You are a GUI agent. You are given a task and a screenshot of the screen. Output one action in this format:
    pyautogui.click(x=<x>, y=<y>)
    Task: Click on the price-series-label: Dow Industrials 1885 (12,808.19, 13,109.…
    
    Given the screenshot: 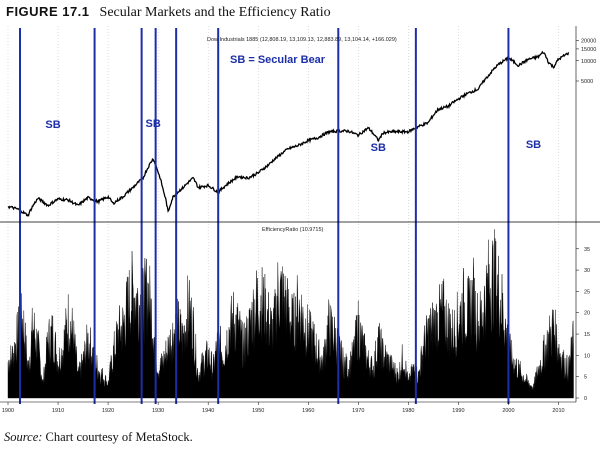 What is the action you would take?
    pyautogui.click(x=302, y=40)
    